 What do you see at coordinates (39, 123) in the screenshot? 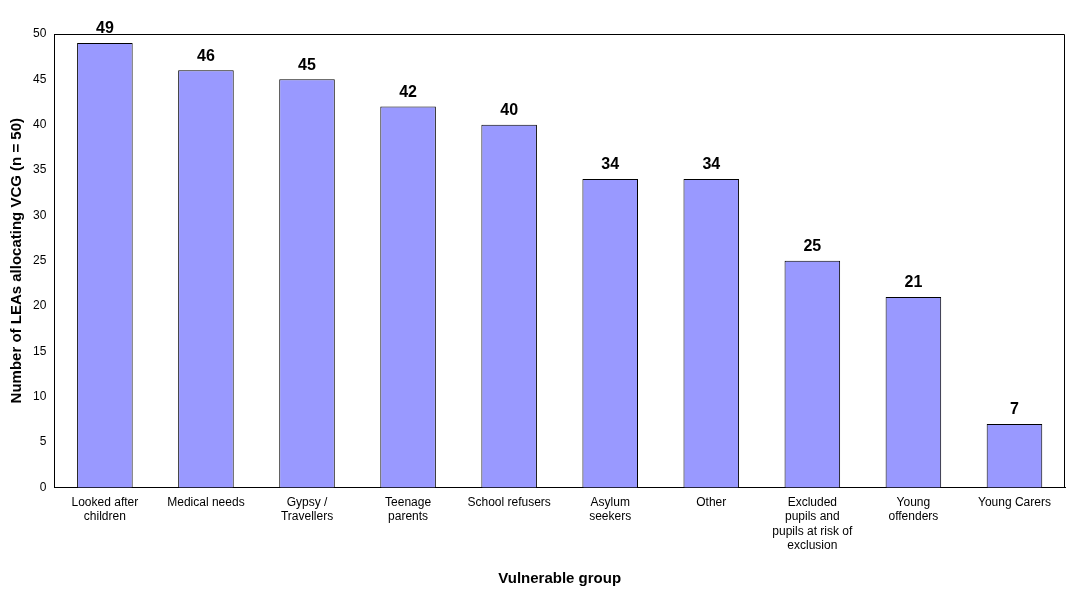
I see `y-tick-label: 40` at bounding box center [39, 123].